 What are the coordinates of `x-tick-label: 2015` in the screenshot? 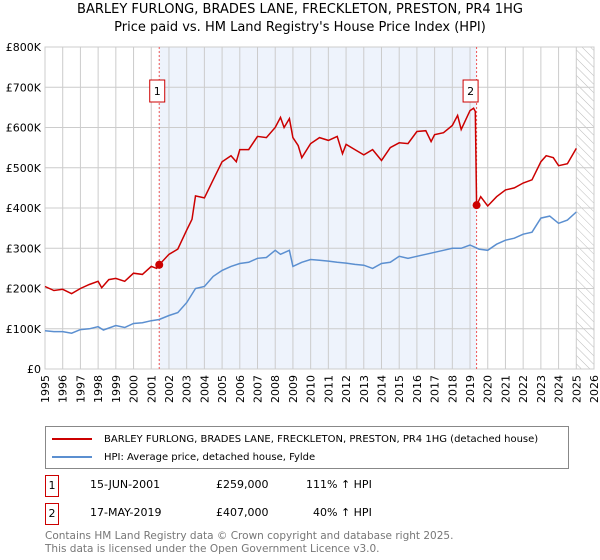 It's located at (399, 389).